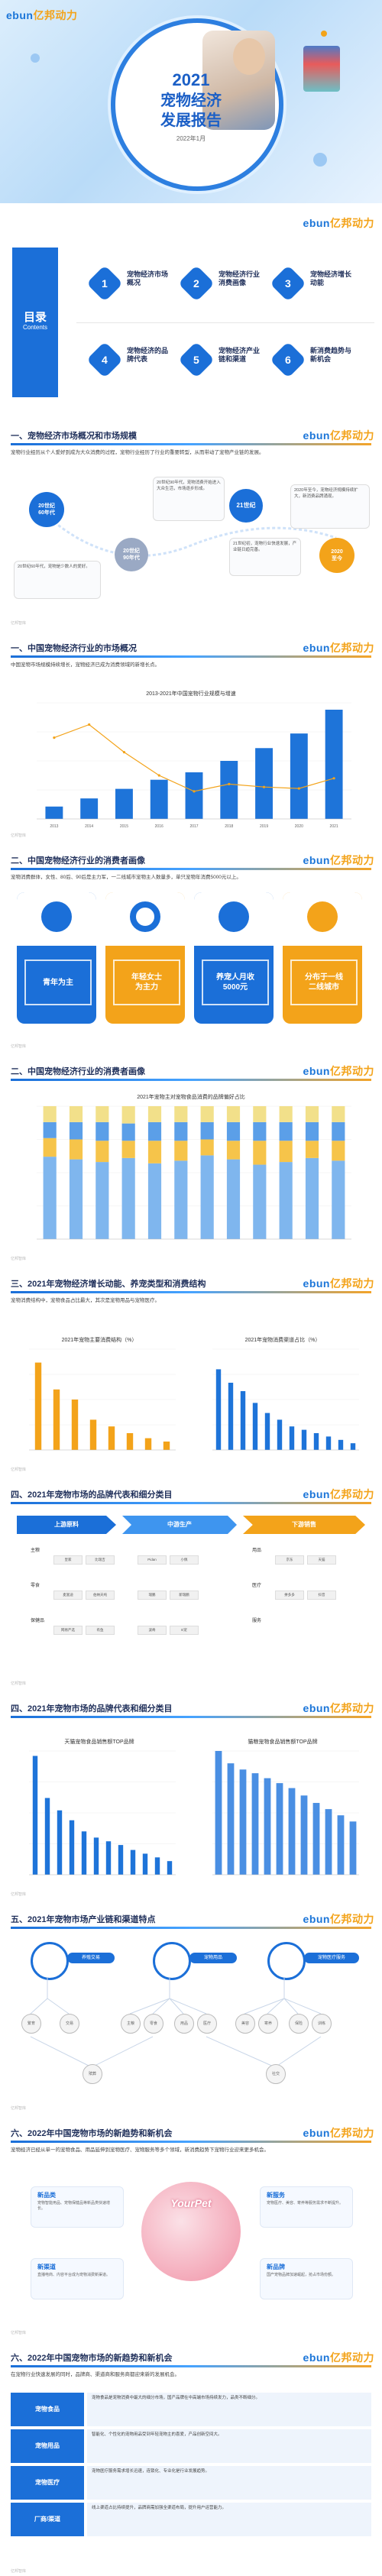 The height and width of the screenshot is (2576, 382). I want to click on timeline-note-2: 20世纪90年代，宠物消费开始进入大众生活，市场逐步形成。, so click(189, 499).